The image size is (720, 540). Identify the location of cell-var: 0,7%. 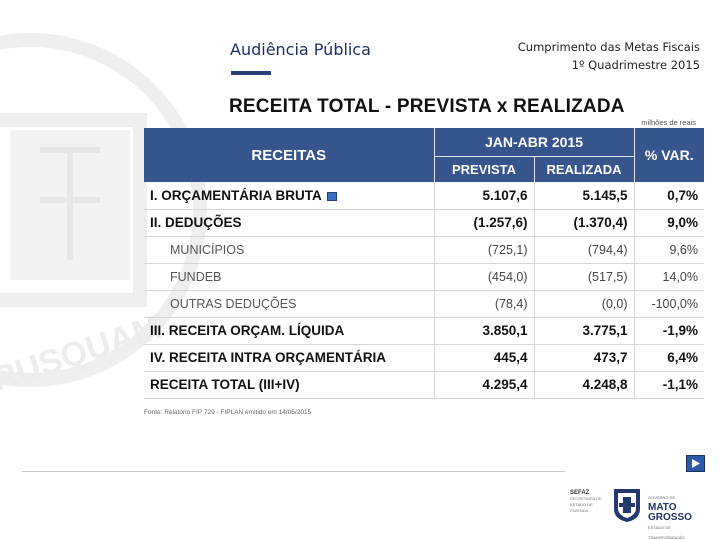
(669, 196).